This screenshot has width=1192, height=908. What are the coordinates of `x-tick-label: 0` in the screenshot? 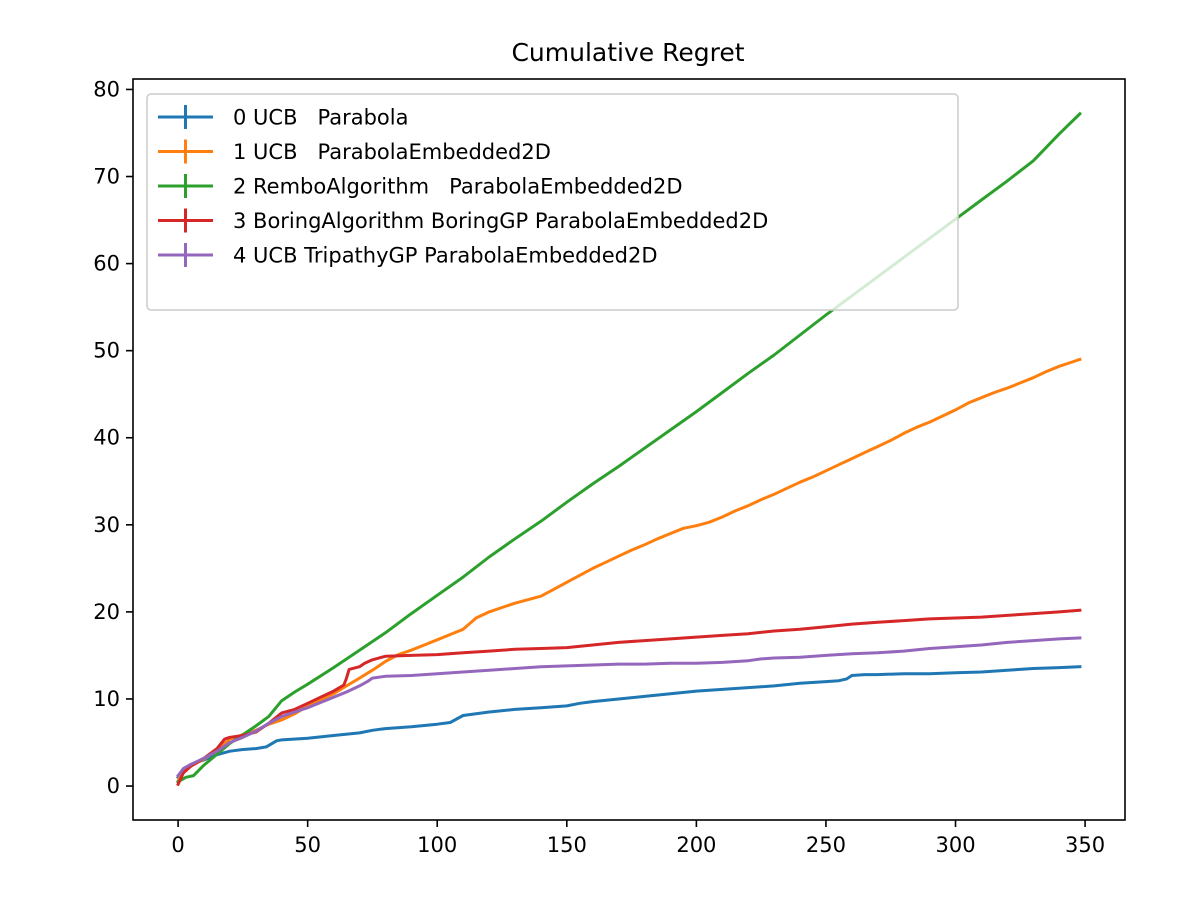 It's located at (177, 845).